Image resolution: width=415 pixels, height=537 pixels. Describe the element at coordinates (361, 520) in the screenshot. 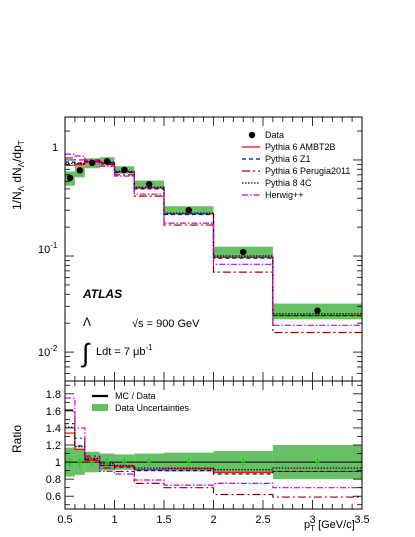

I see `x-tick-label: 3.5` at that location.